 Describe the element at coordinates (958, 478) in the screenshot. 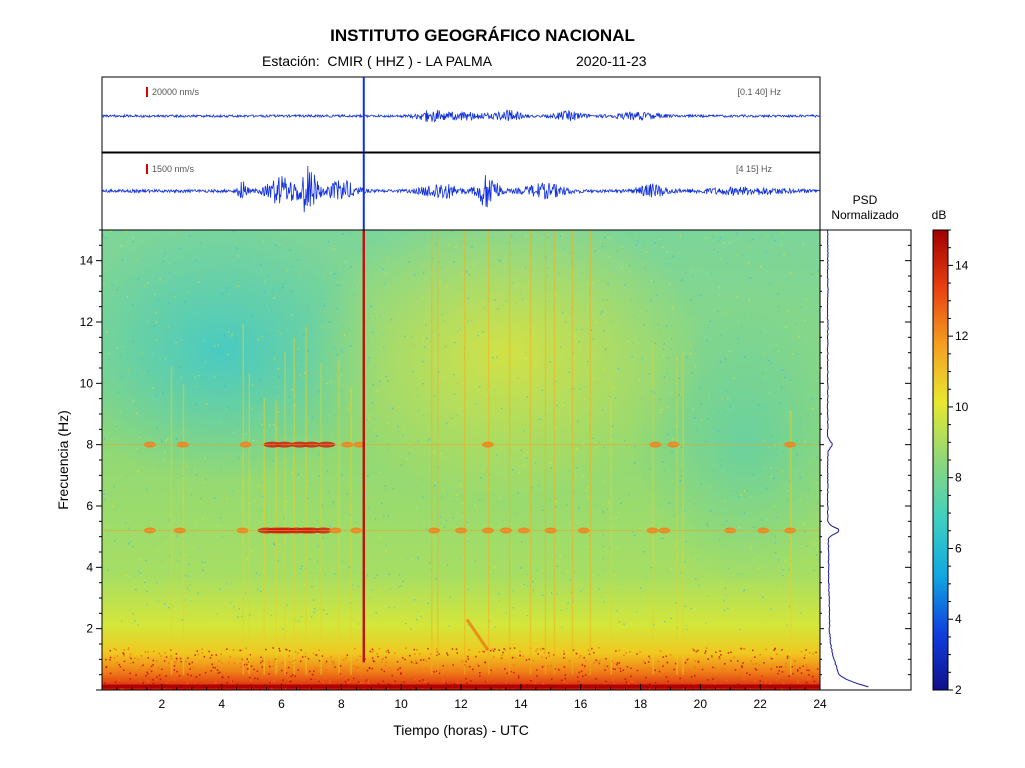

I see `colorbar-tick-label: 8` at that location.